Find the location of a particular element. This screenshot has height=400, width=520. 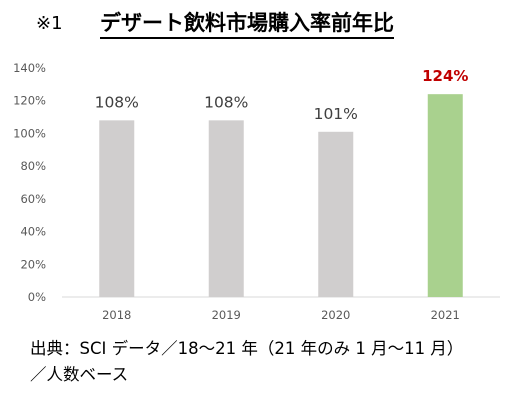

x-tick-label: 2018 is located at coordinates (116, 315).